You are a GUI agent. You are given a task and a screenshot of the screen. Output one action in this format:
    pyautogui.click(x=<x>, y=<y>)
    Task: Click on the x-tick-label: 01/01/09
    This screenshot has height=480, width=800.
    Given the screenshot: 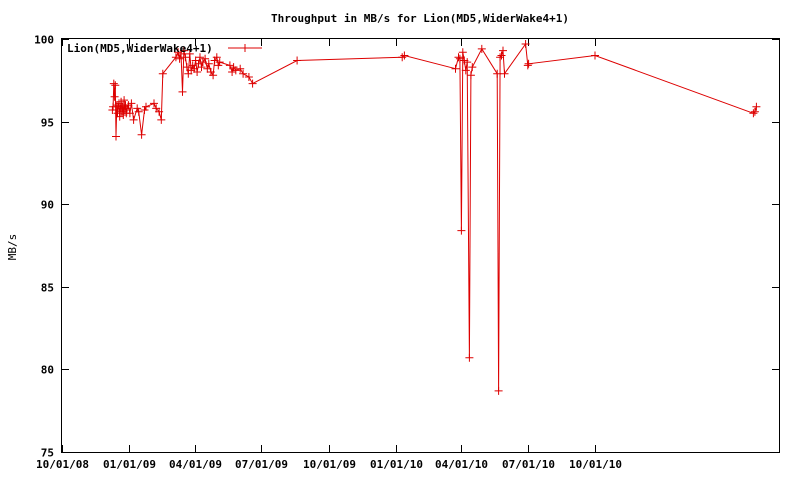 What is the action you would take?
    pyautogui.click(x=129, y=464)
    